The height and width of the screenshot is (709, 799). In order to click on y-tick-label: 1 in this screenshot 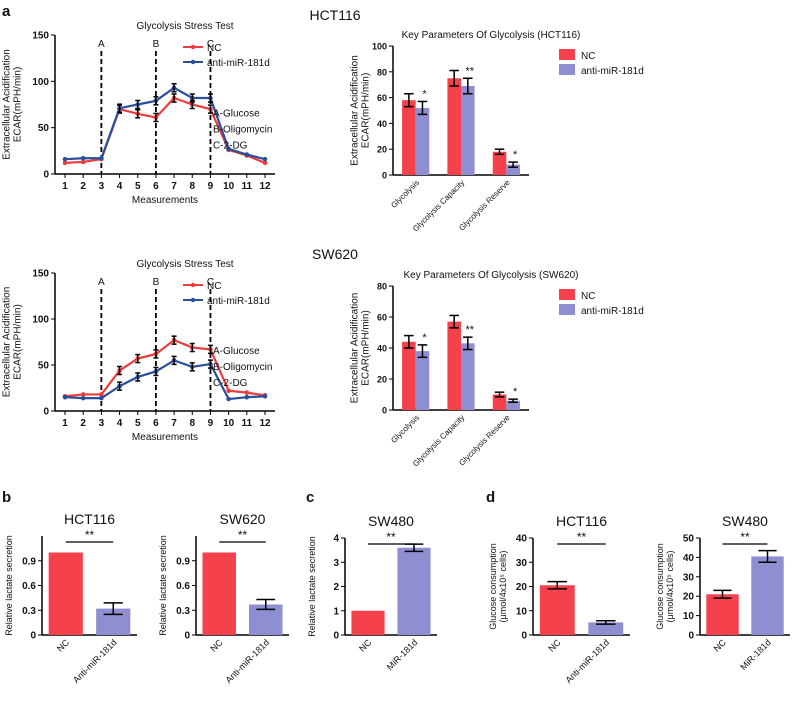, I will do `click(336, 611)`.